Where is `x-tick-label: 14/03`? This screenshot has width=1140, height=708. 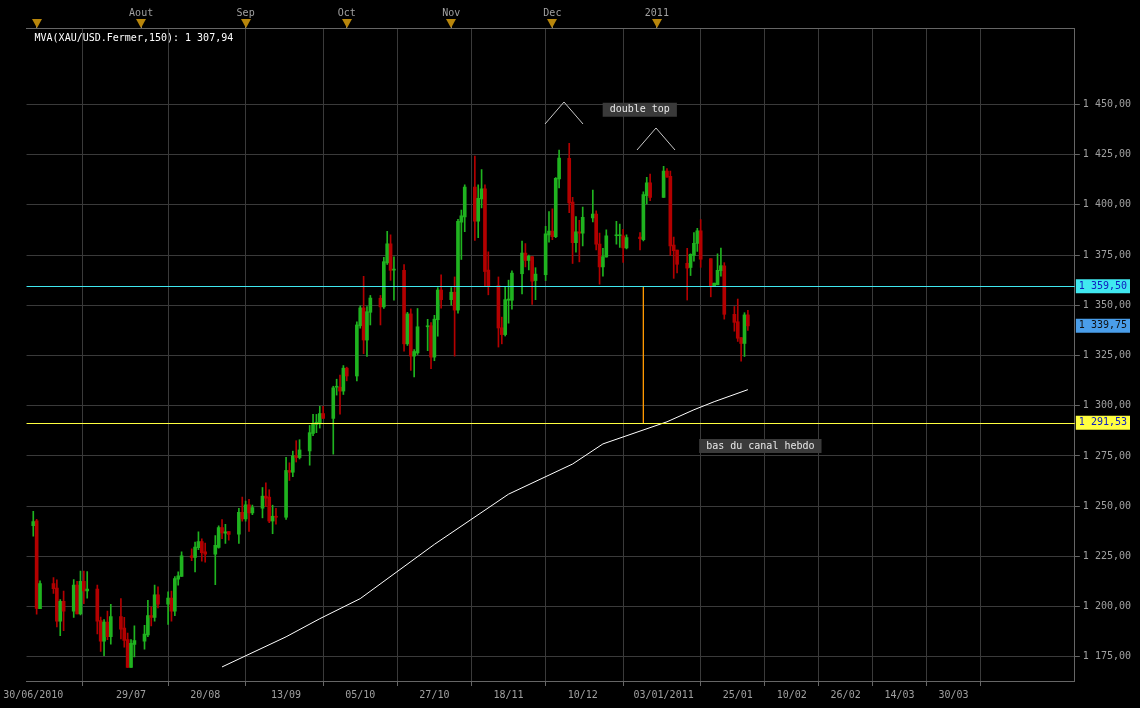 x-tick-label: 14/03 is located at coordinates (899, 694).